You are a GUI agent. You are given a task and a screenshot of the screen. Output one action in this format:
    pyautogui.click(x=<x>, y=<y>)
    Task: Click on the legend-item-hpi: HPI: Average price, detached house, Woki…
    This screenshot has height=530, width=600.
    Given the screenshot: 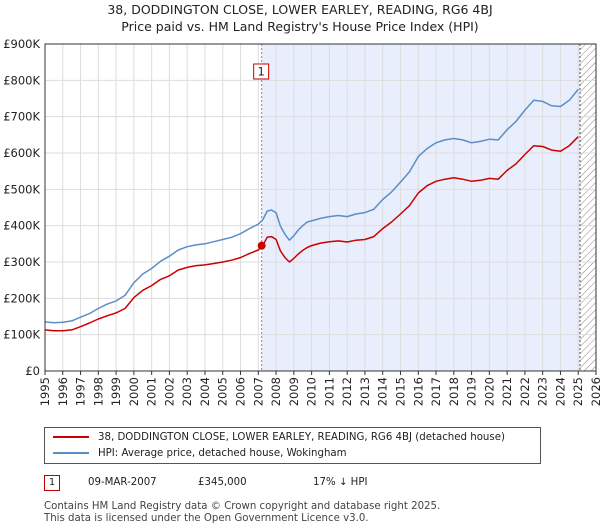 What is the action you would take?
    pyautogui.click(x=200, y=454)
    